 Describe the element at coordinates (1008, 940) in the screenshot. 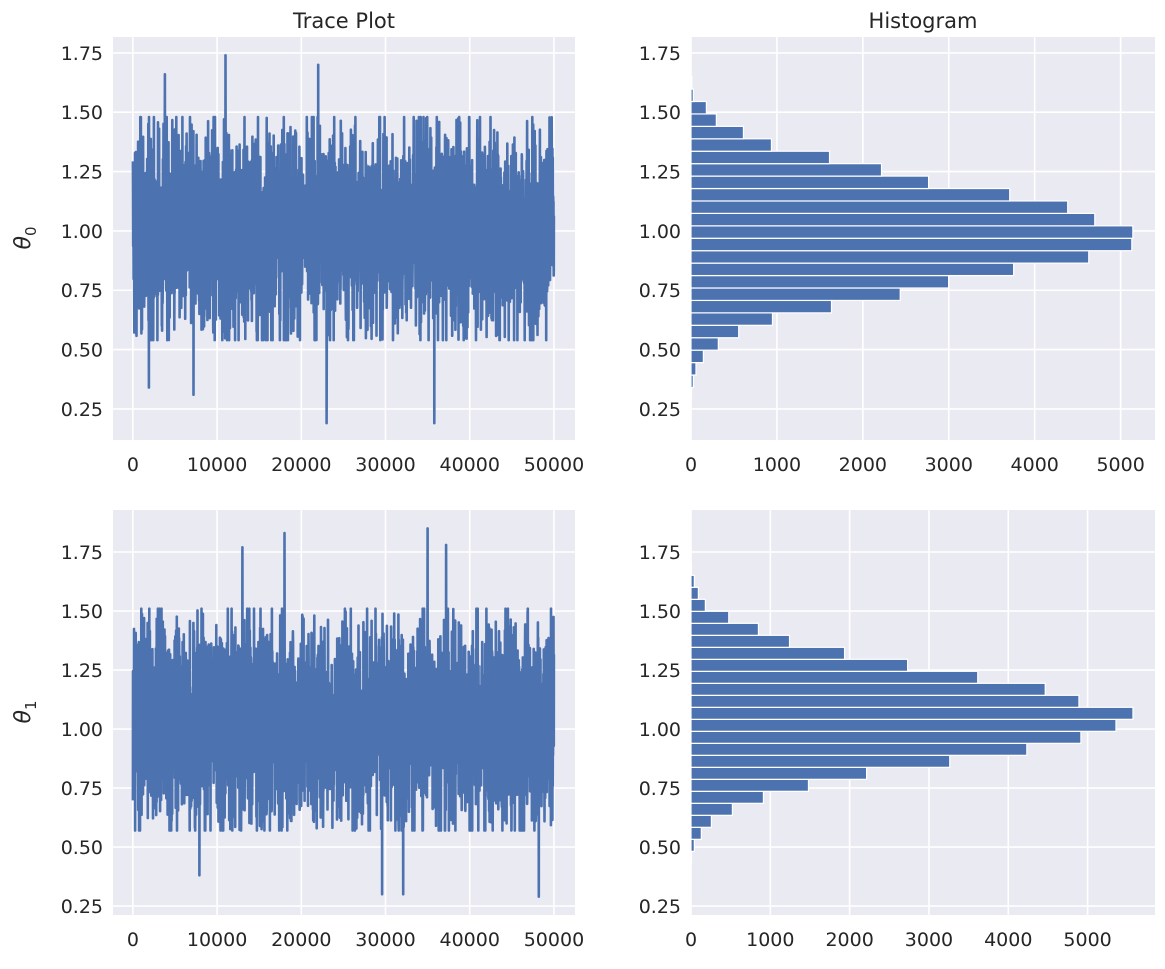

I see `x-tick-label: 4000` at that location.